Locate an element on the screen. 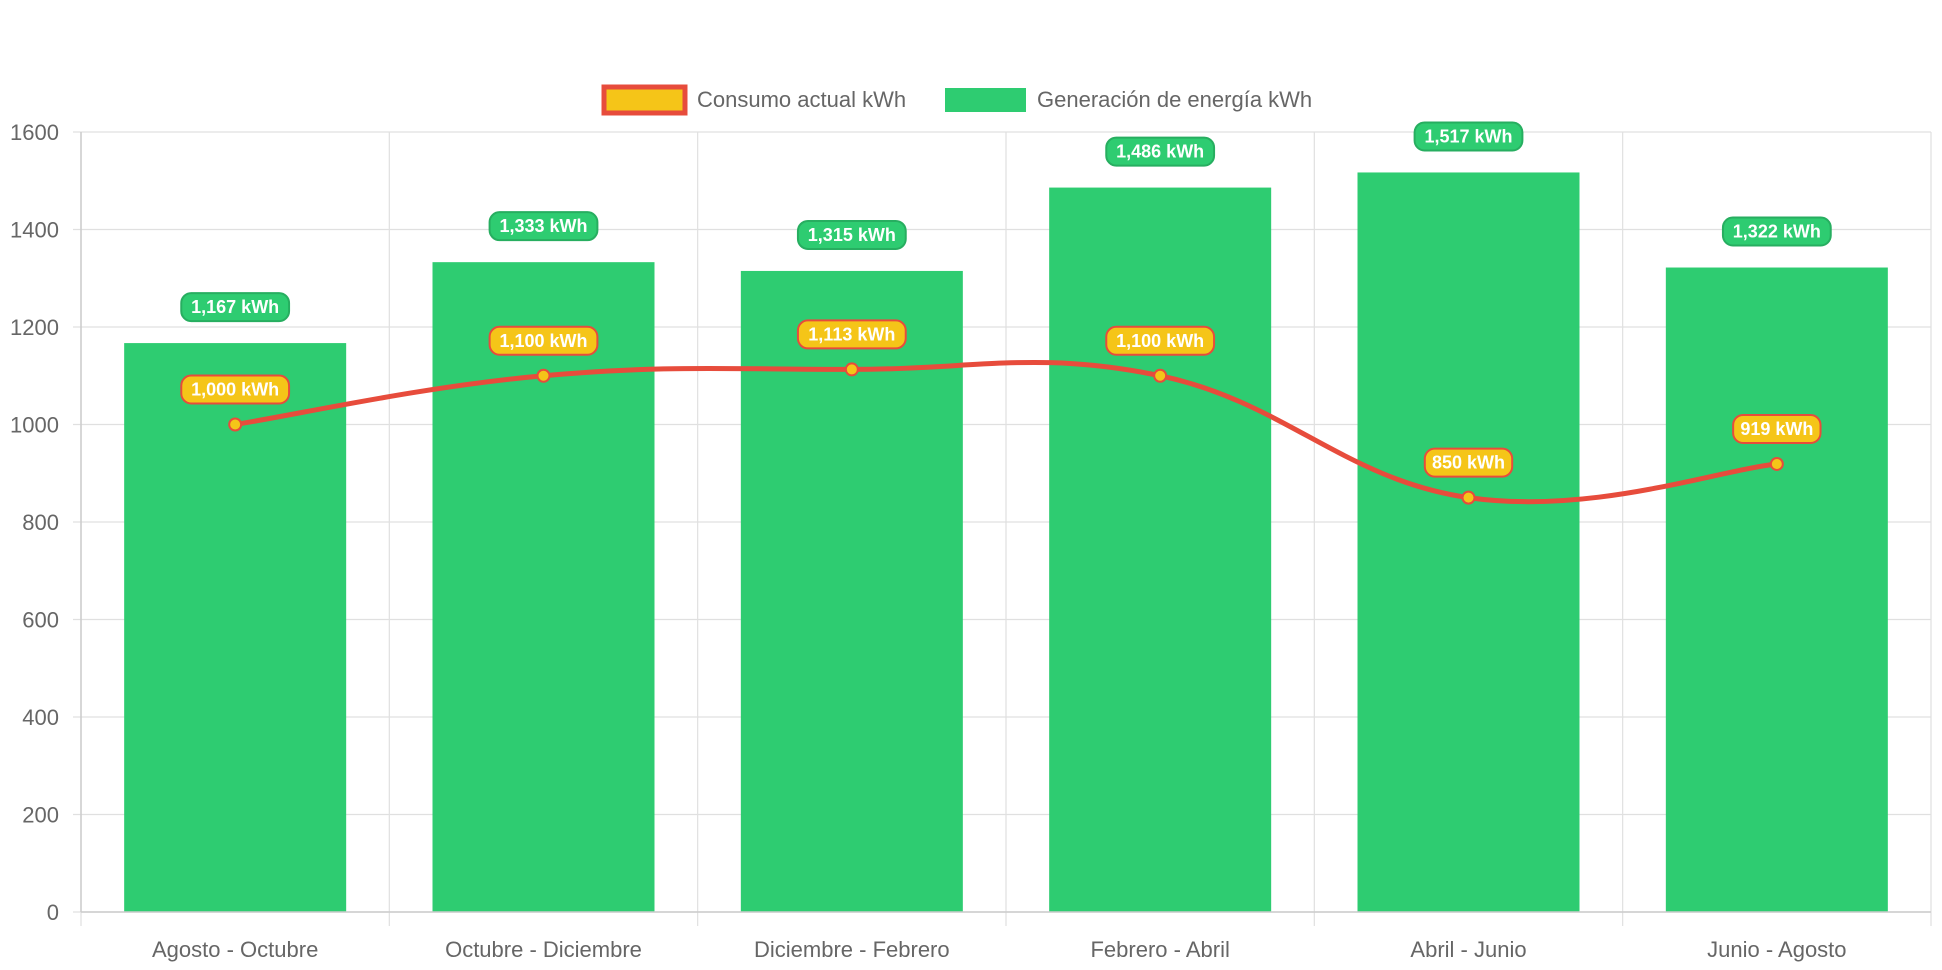 This screenshot has width=1942, height=970. legend-item-consumo: Consumo actual kWh is located at coordinates (753, 100).